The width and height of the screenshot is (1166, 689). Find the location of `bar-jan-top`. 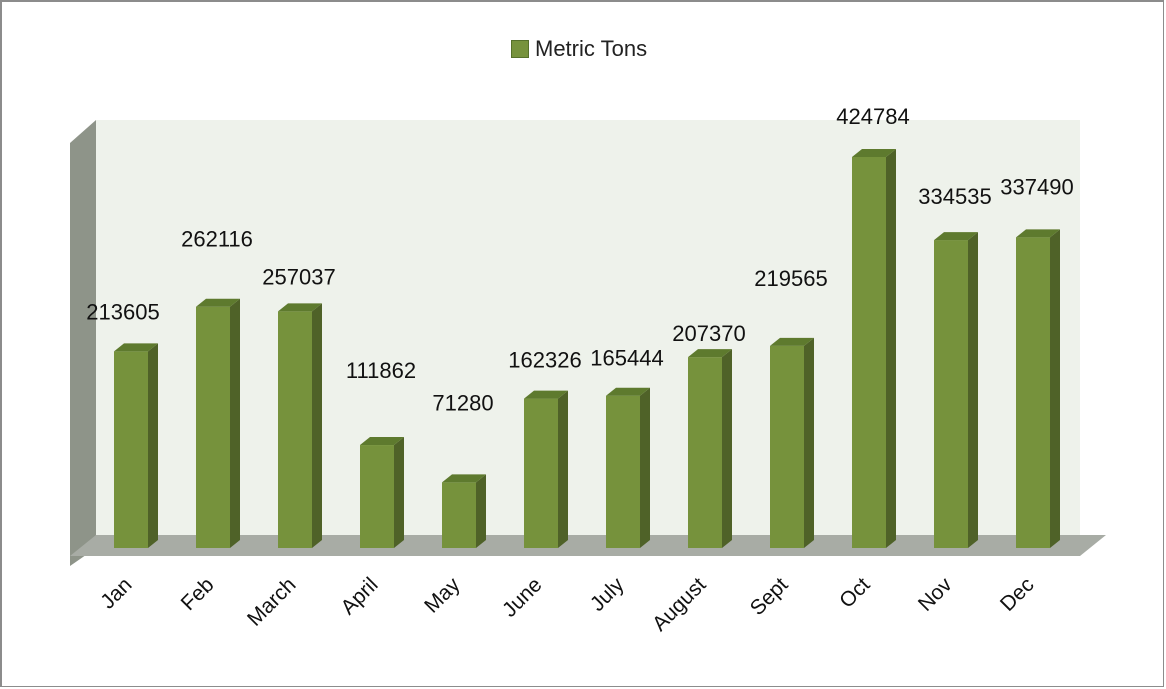

bar-jan-top is located at coordinates (136, 347).